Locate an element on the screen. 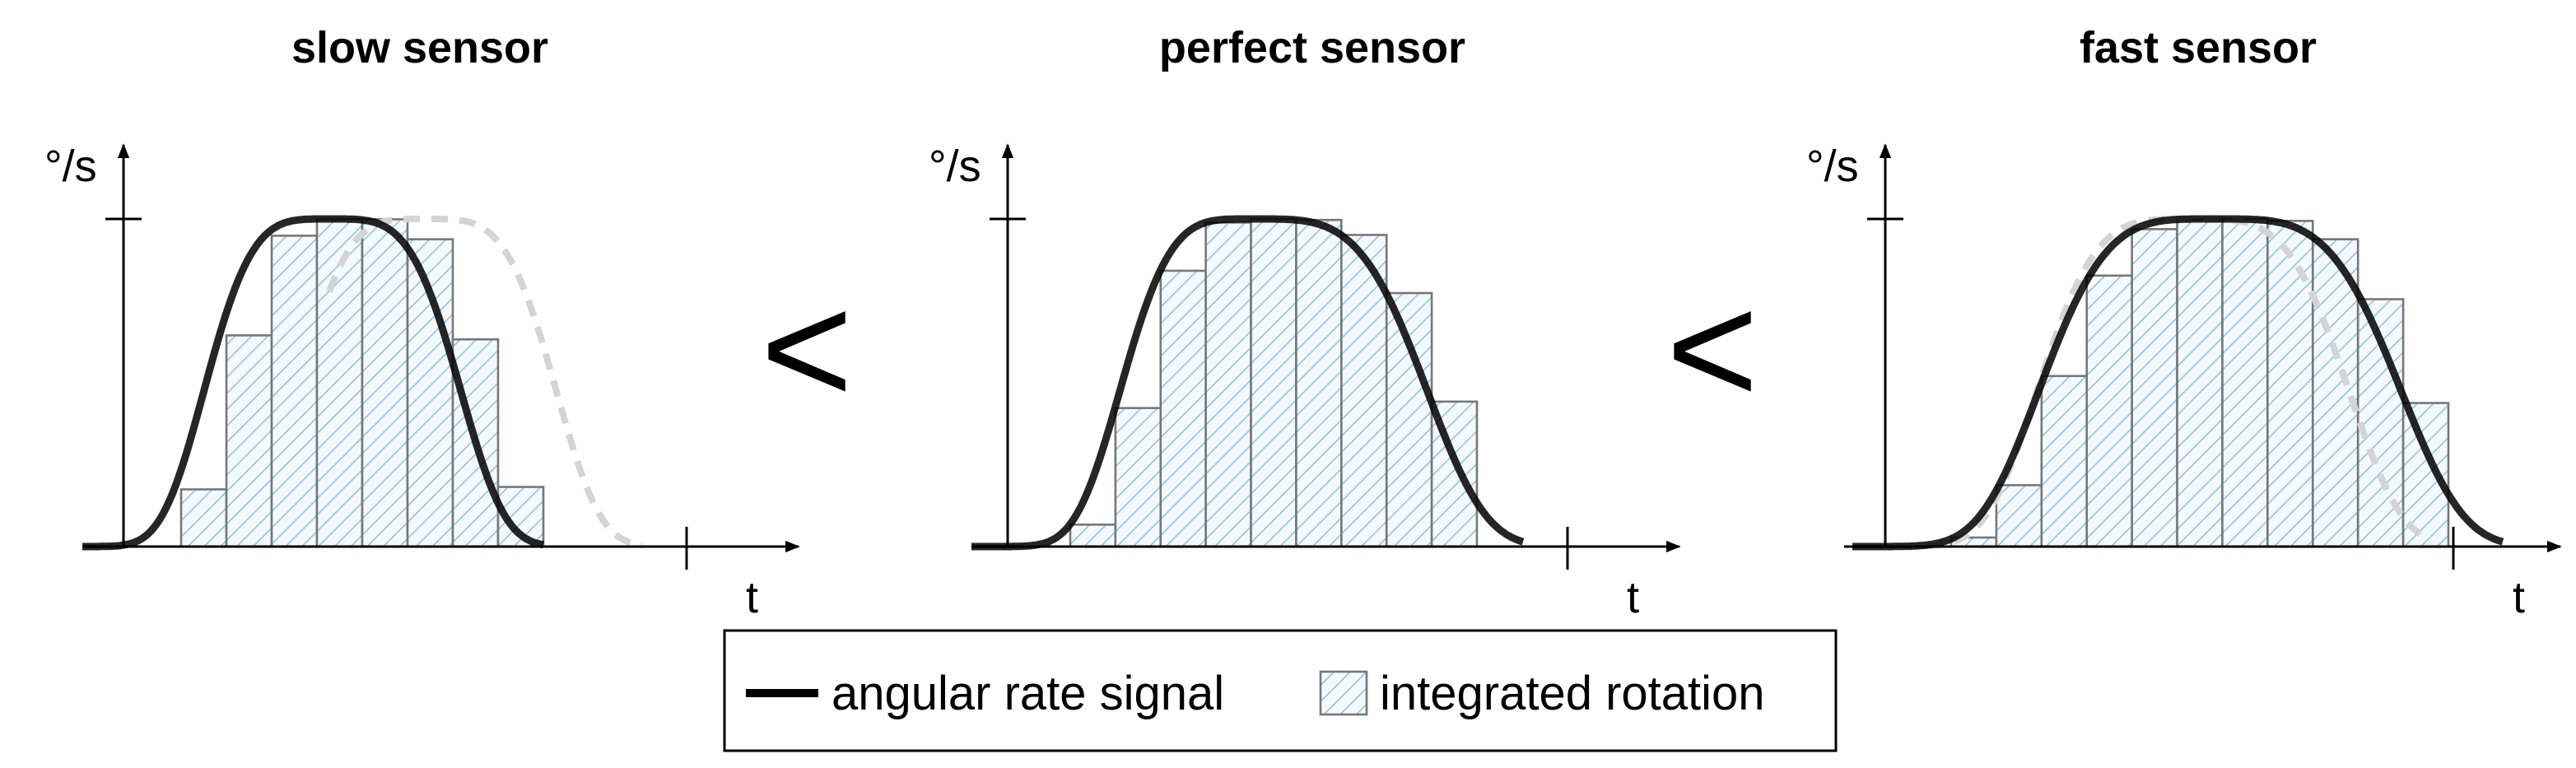  legend-label: angular rate signal is located at coordinates (1027, 693).